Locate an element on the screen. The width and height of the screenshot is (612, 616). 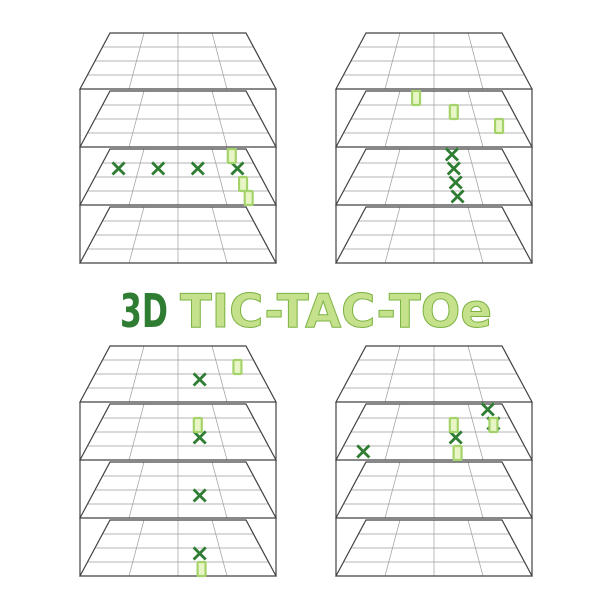
title-main-text: TIC-TAC-TOe is located at coordinates (336, 311).